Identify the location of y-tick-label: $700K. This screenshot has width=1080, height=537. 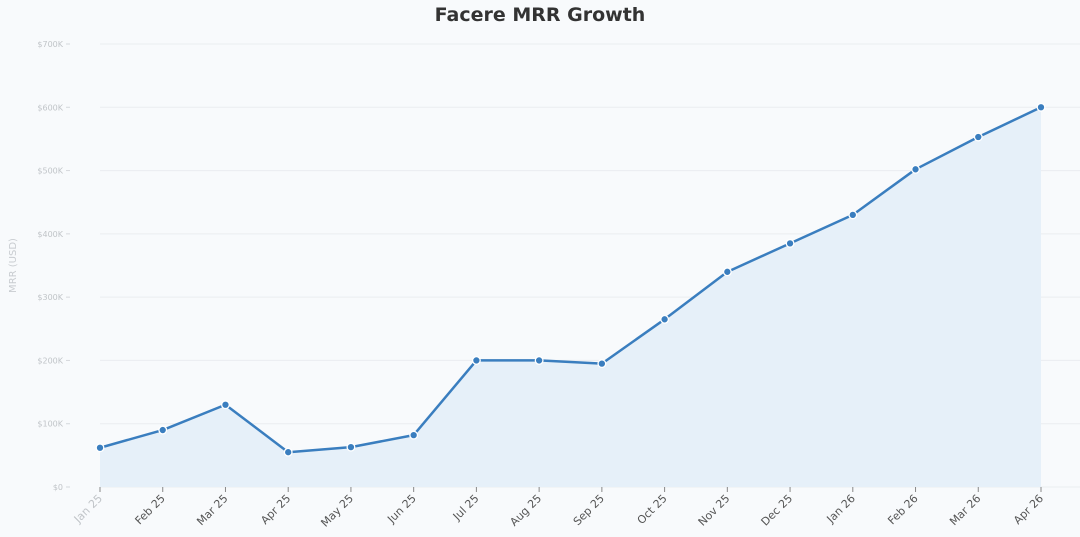
(50, 44).